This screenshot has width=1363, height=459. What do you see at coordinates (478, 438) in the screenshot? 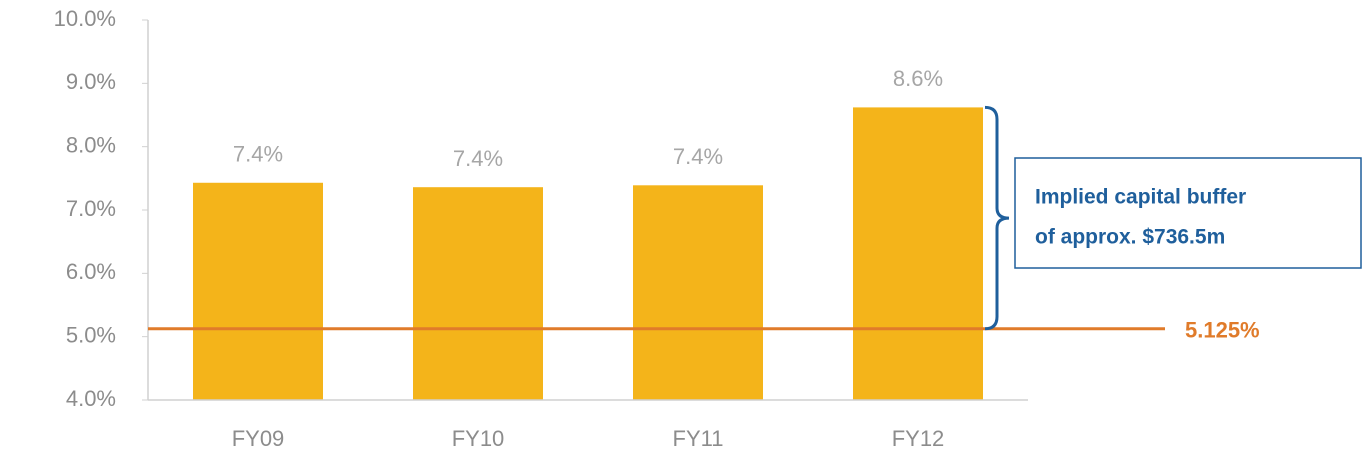
I see `x-tick-label: FY10` at bounding box center [478, 438].